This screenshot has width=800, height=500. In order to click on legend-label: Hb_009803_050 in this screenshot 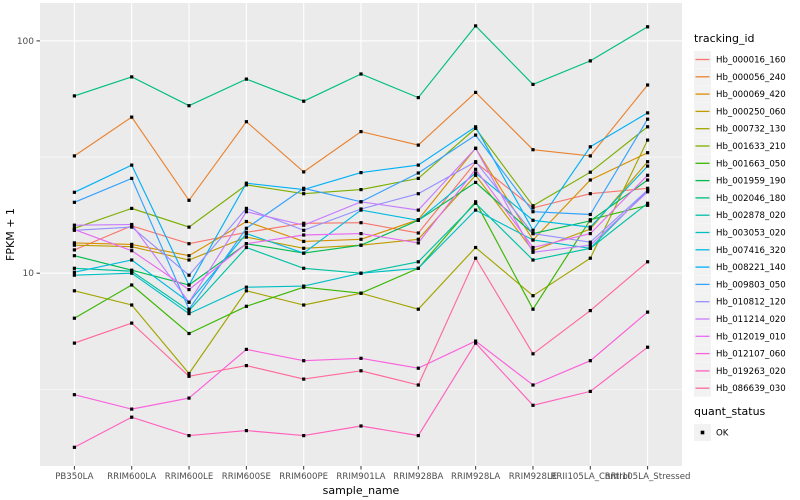, I will do `click(751, 285)`.